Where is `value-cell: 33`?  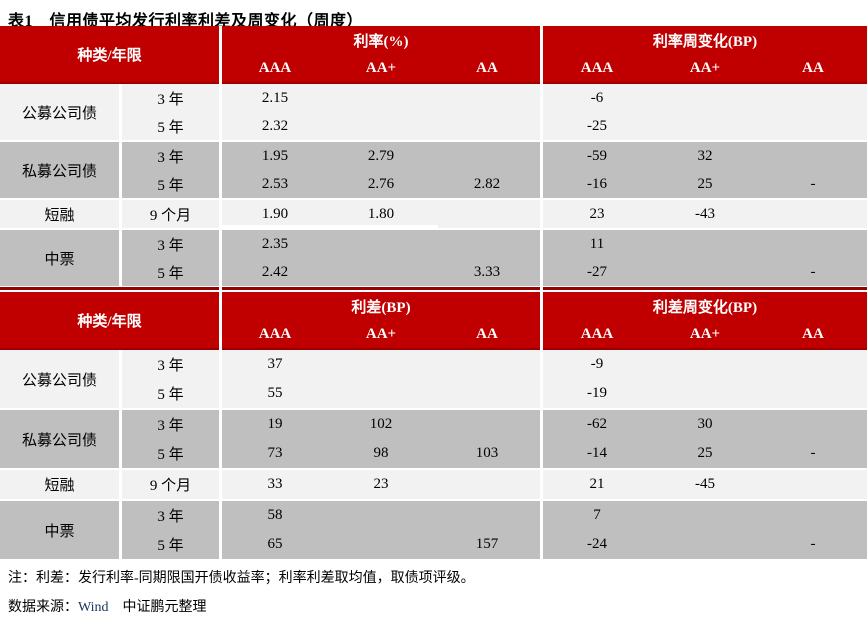
value-cell: 33 is located at coordinates (275, 484).